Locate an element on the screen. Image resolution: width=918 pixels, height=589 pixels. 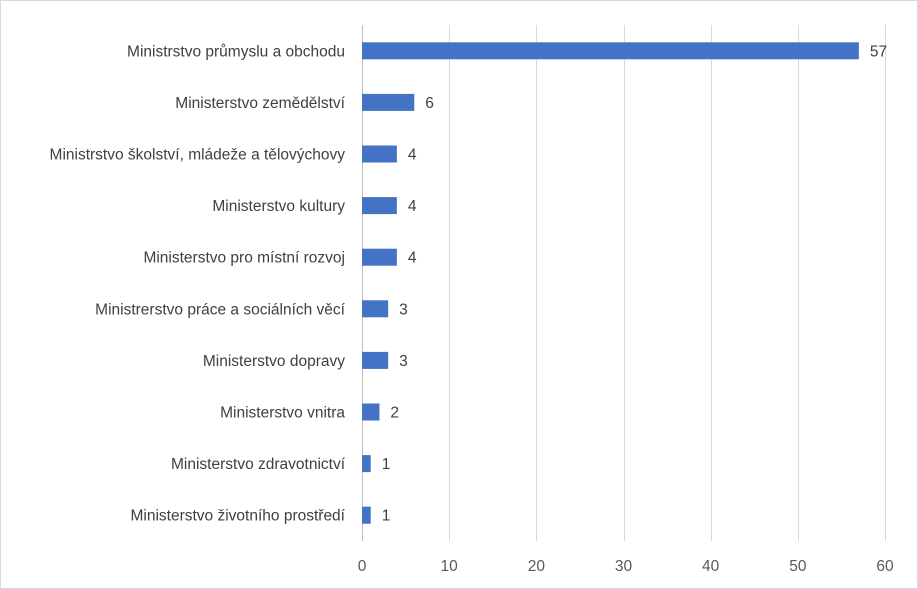
category-label: Ministrerstvo práce a sociálních věcí is located at coordinates (220, 309).